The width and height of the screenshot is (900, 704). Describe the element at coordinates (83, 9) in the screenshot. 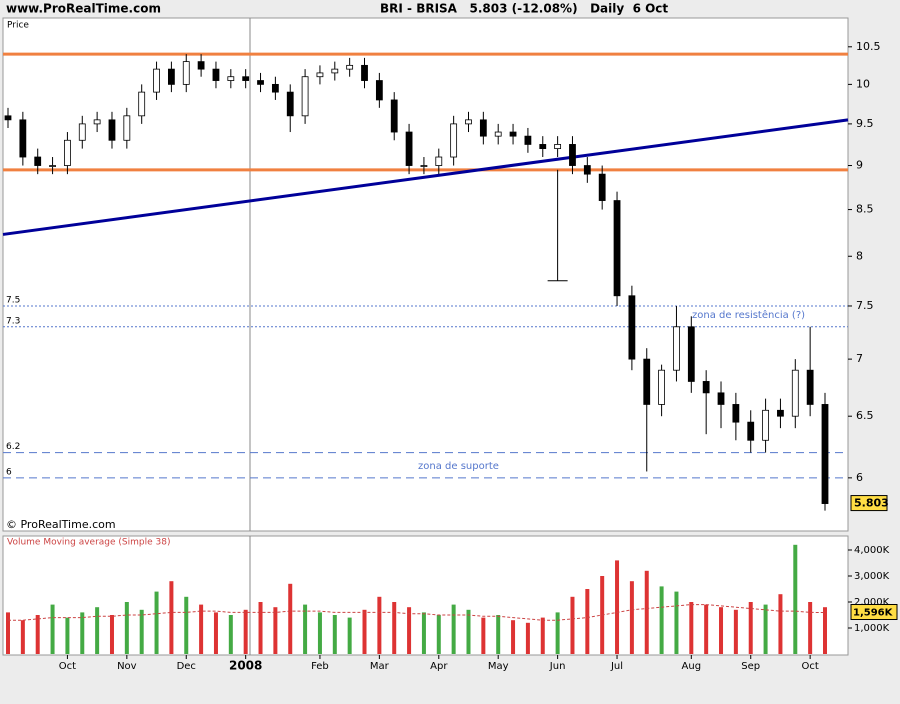

I see `site: www.ProRealTime.com` at that location.